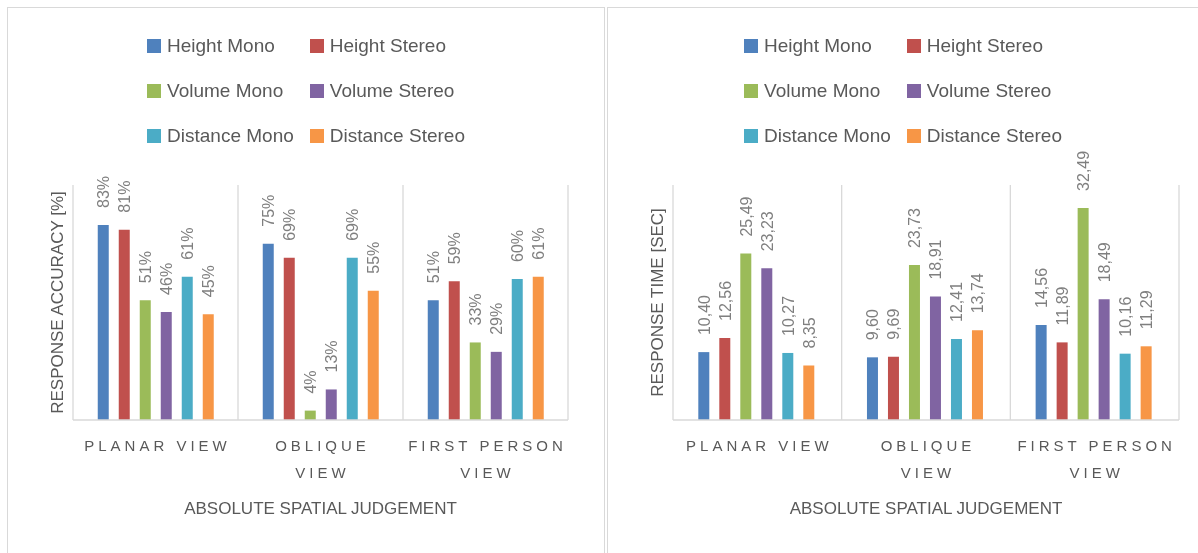 The height and width of the screenshot is (553, 1198). What do you see at coordinates (1041, 287) in the screenshot?
I see `data-label: 14,56` at bounding box center [1041, 287].